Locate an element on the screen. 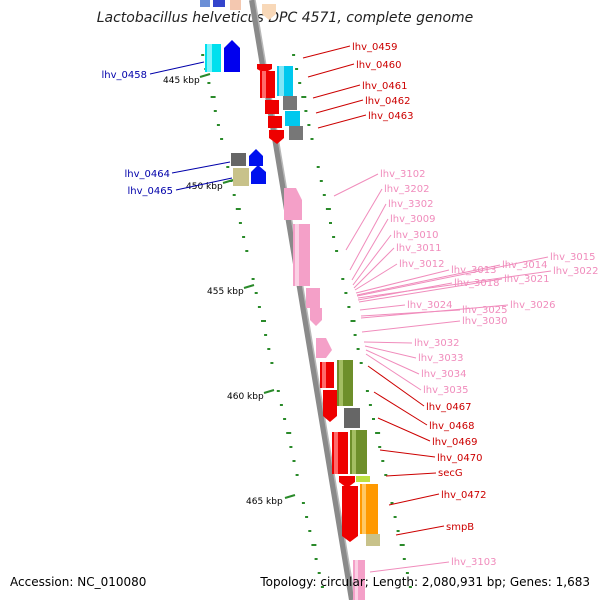  label-lhv-3032: lhv_3032 is located at coordinates (436, 343).